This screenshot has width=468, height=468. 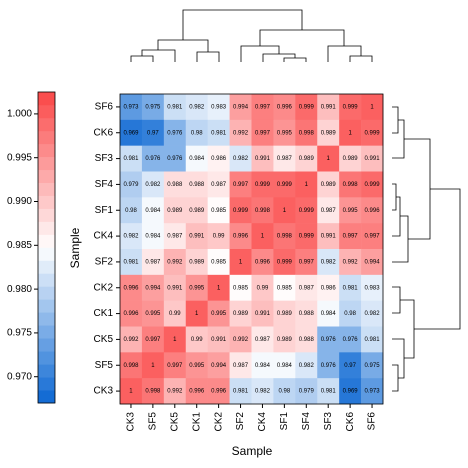 I want to click on x-tick-label: SF2, so click(x=240, y=421).